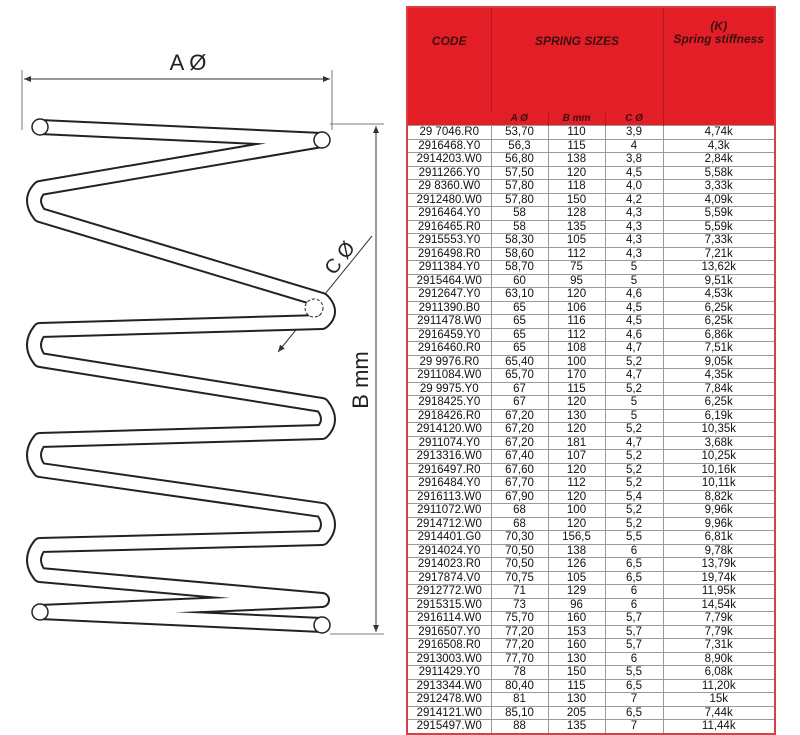 This screenshot has height=735, width=800. Describe the element at coordinates (719, 483) in the screenshot. I see `cell-stiffness: 10,11k` at that location.